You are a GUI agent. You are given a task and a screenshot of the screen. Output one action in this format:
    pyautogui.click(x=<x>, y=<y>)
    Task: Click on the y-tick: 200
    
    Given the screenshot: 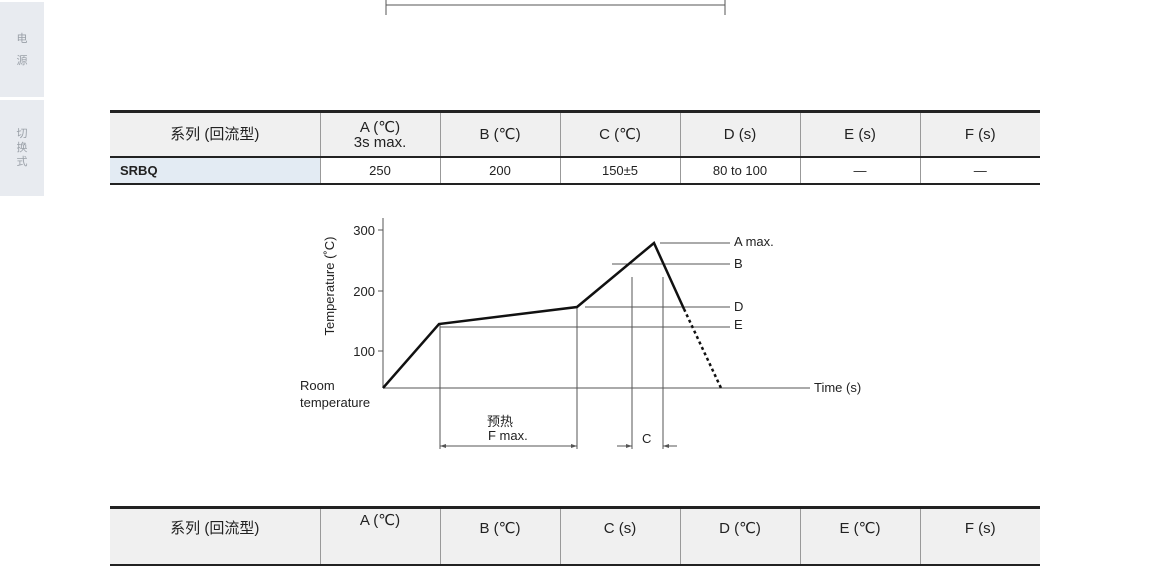 What is the action you would take?
    pyautogui.click(x=364, y=291)
    